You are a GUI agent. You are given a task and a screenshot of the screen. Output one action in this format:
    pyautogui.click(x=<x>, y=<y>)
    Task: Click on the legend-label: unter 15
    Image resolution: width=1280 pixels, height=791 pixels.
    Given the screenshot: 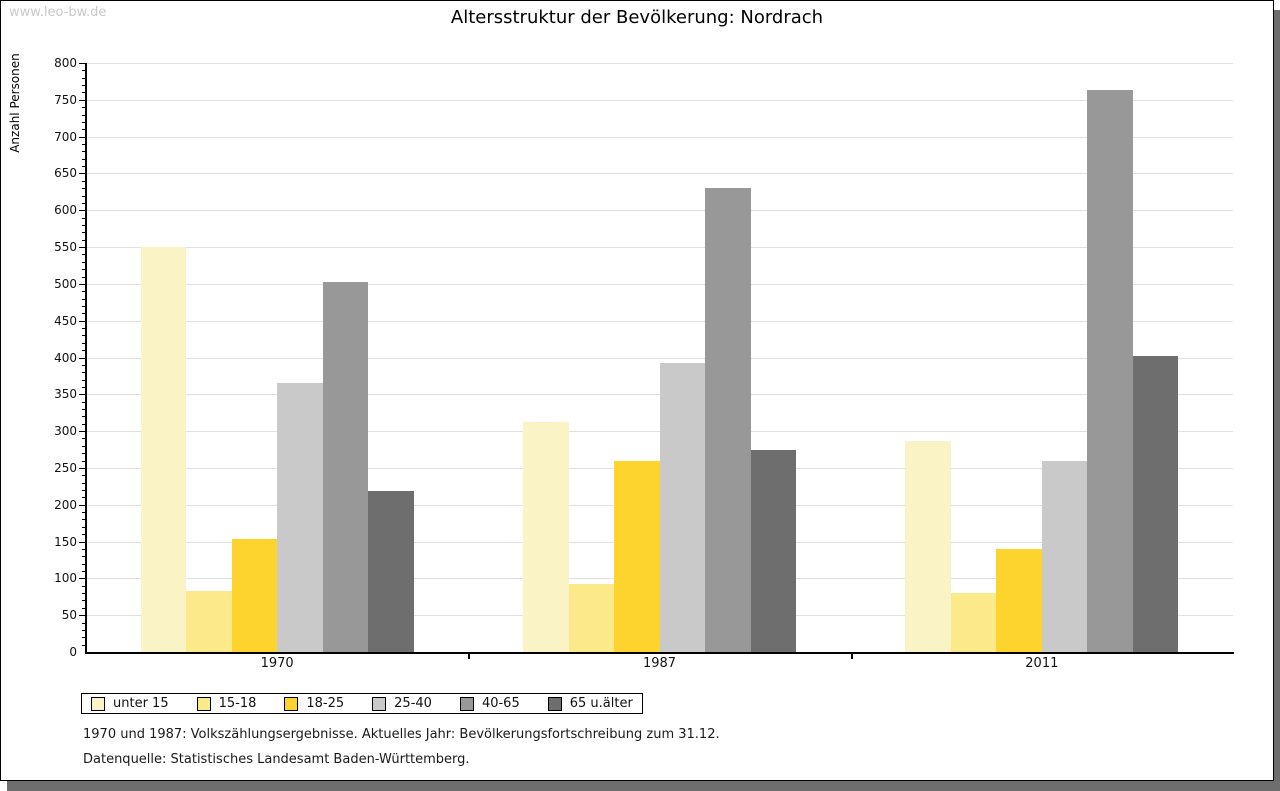 What is the action you would take?
    pyautogui.click(x=141, y=703)
    